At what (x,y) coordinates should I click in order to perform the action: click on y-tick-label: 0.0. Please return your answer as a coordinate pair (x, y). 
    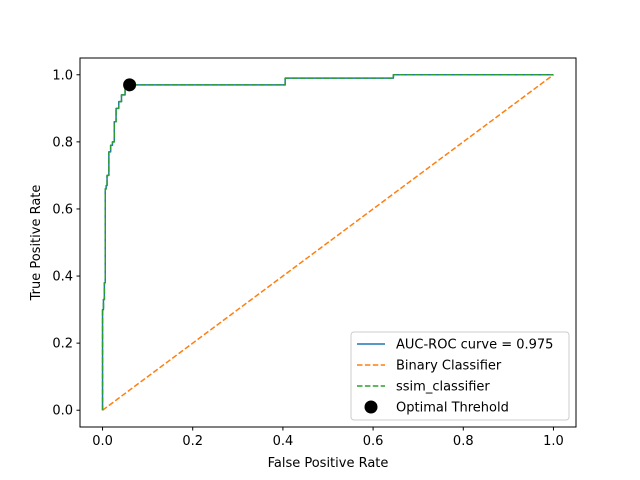
    Looking at the image, I should click on (62, 411).